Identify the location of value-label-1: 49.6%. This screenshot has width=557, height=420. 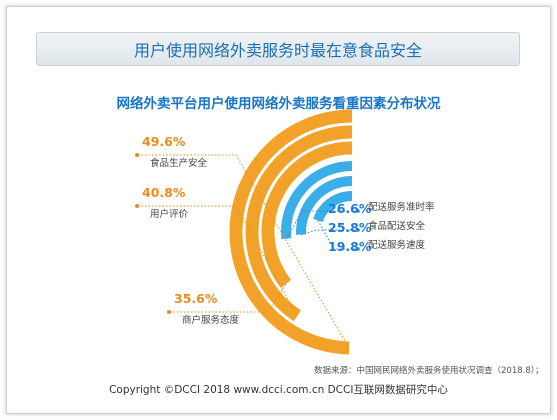
(164, 141).